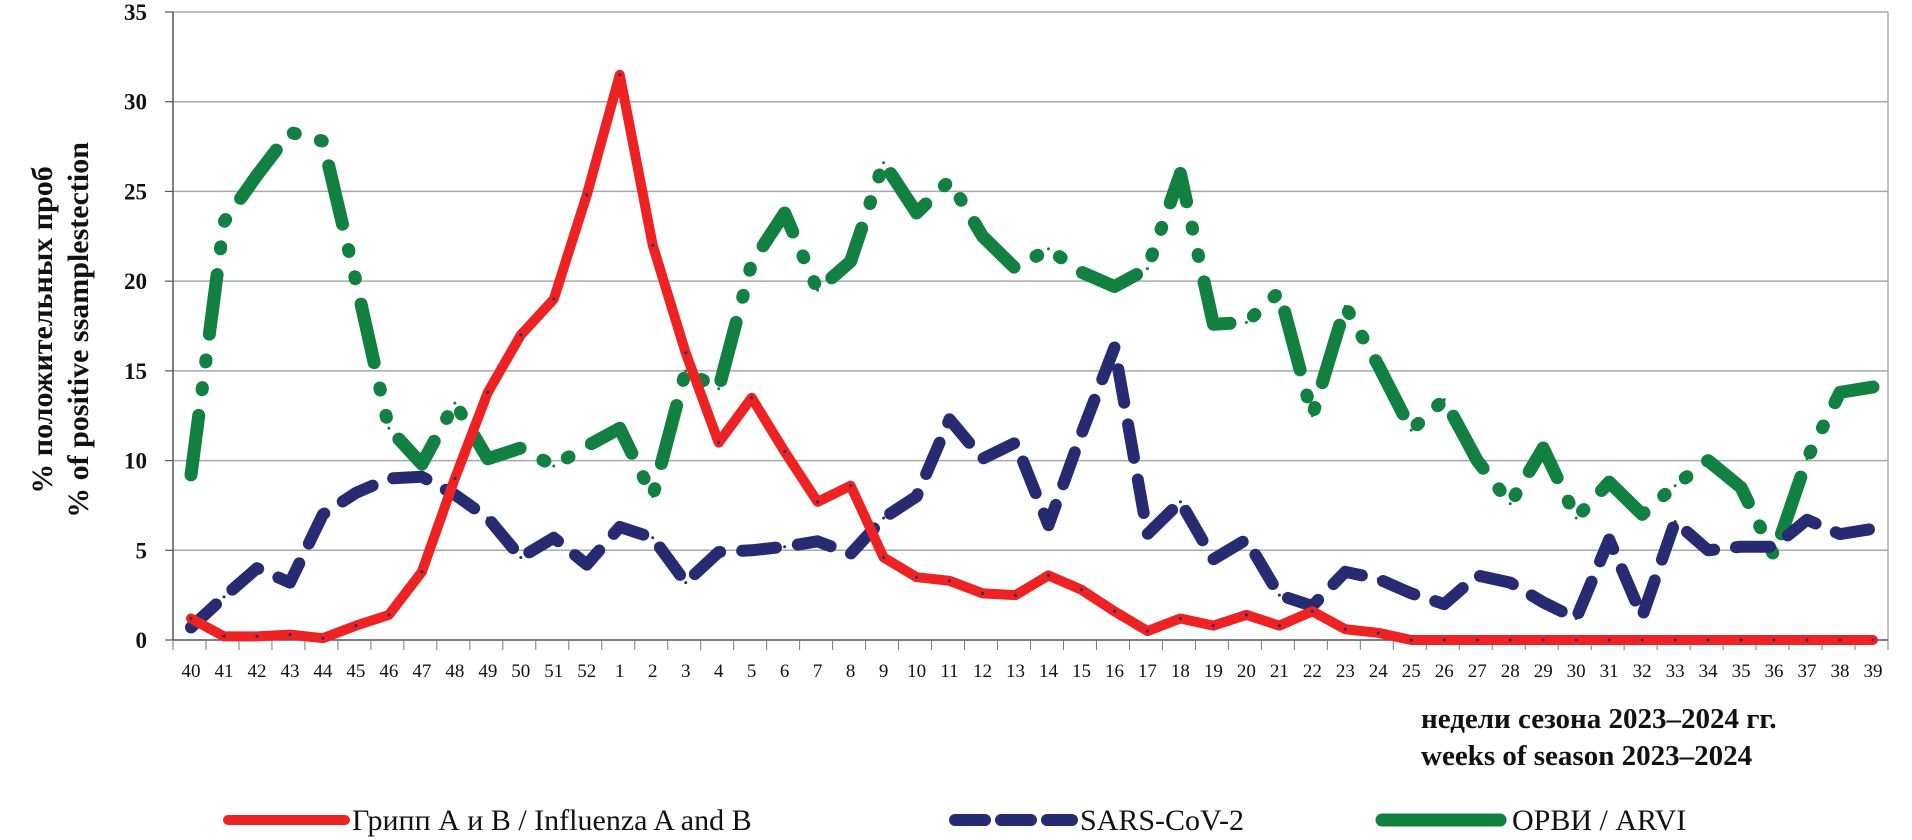  What do you see at coordinates (620, 671) in the screenshot?
I see `x-tick-label: 1` at bounding box center [620, 671].